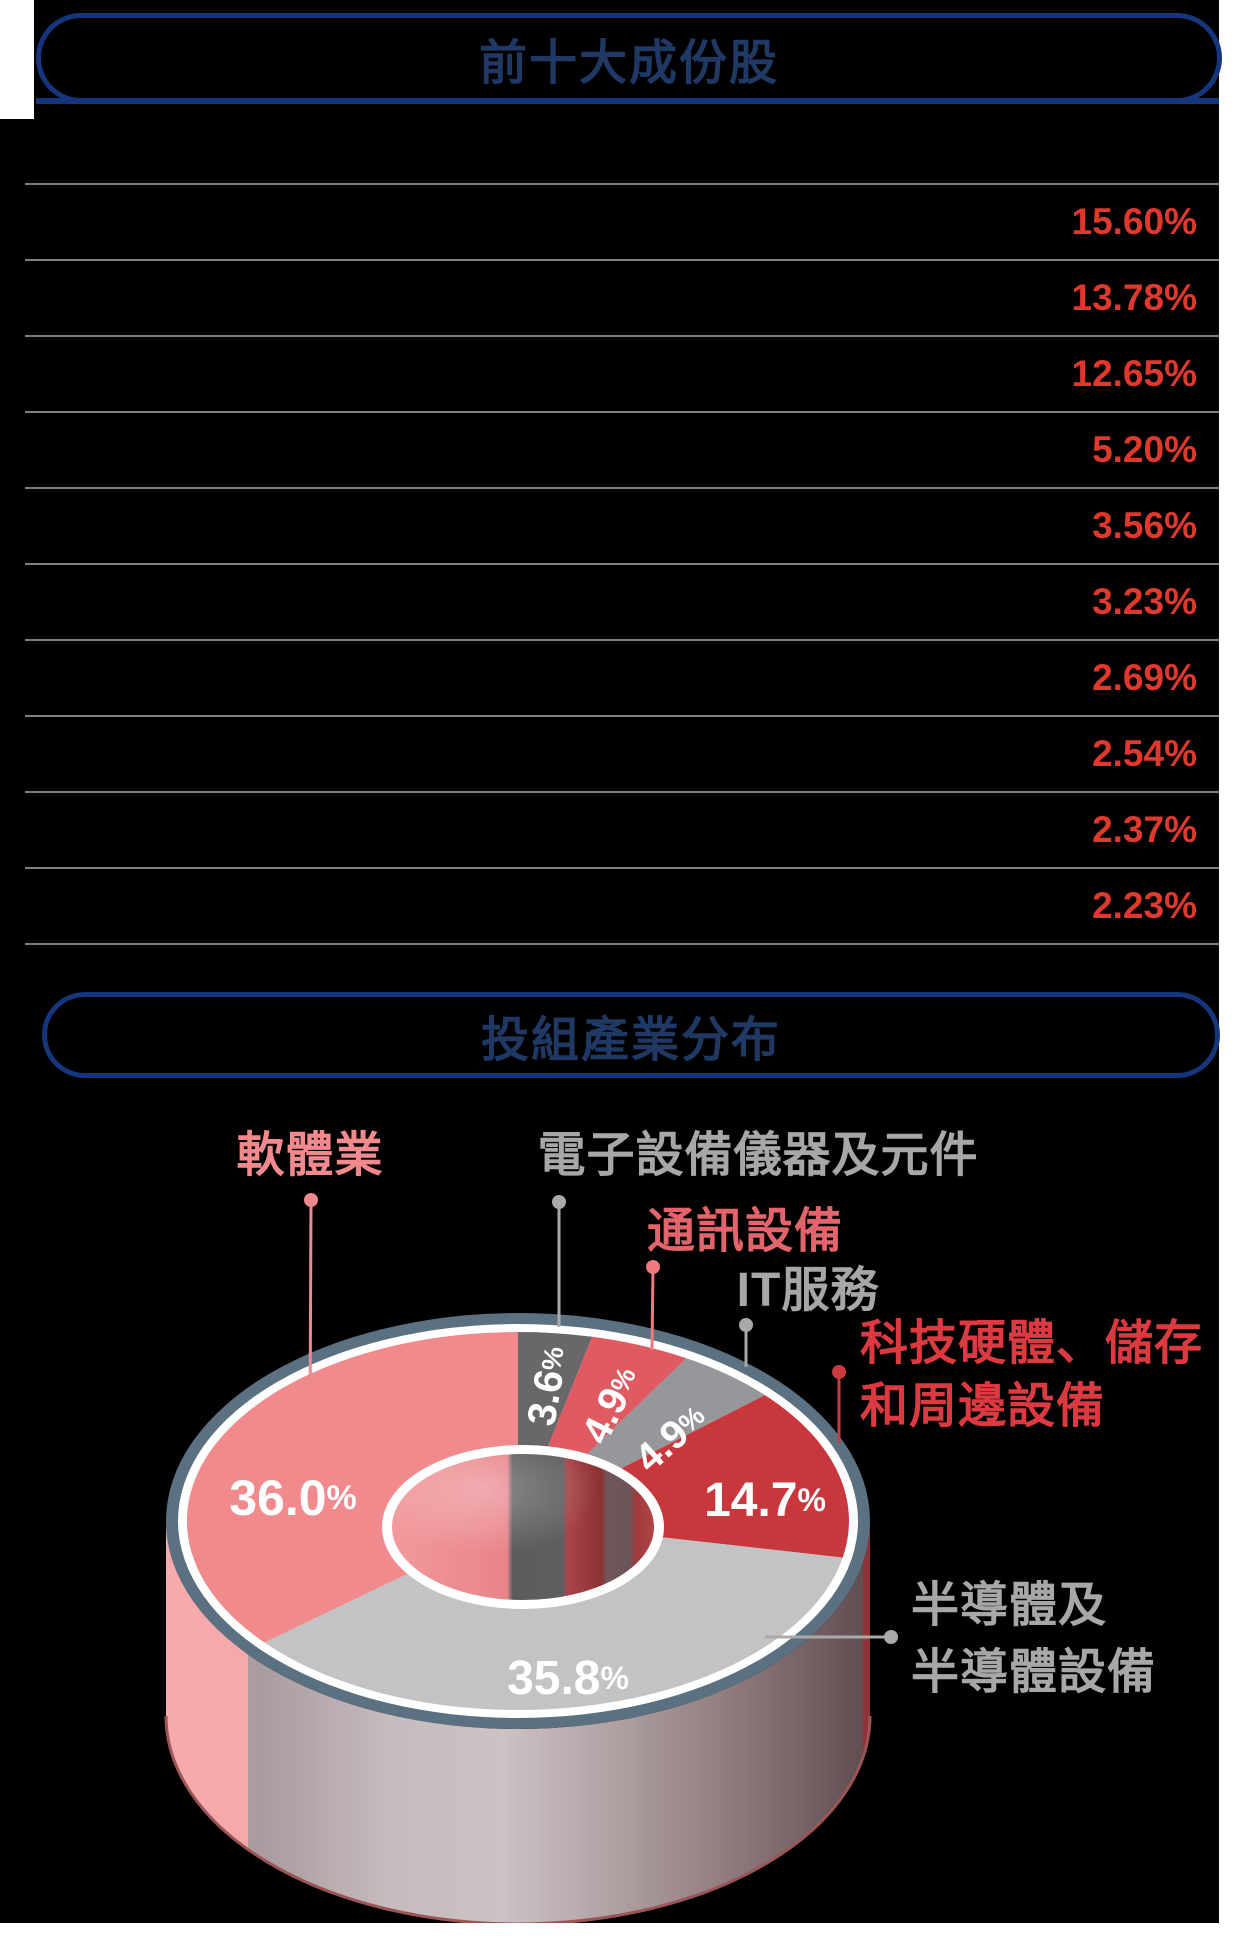 This screenshot has width=1259, height=1945. Describe the element at coordinates (622, 297) in the screenshot. I see `table-row: 13.78%` at that location.